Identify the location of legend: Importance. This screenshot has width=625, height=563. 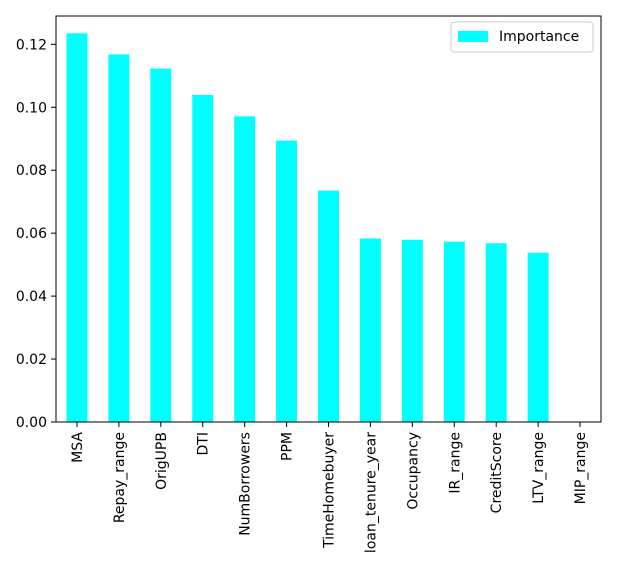
(522, 37).